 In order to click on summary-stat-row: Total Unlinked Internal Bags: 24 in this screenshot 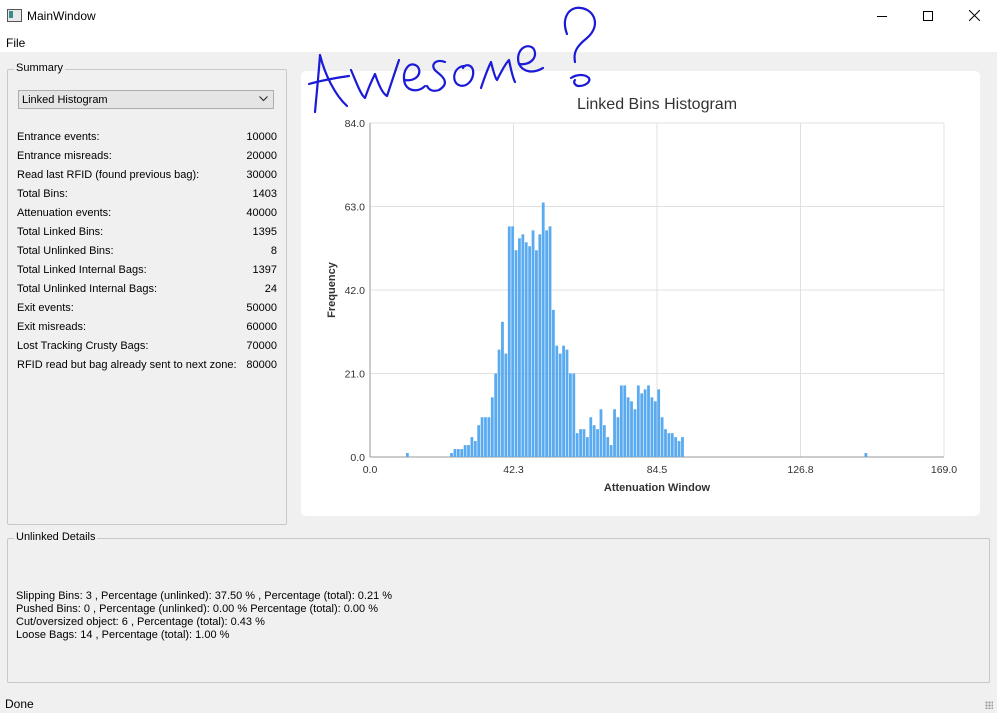, I will do `click(147, 292)`.